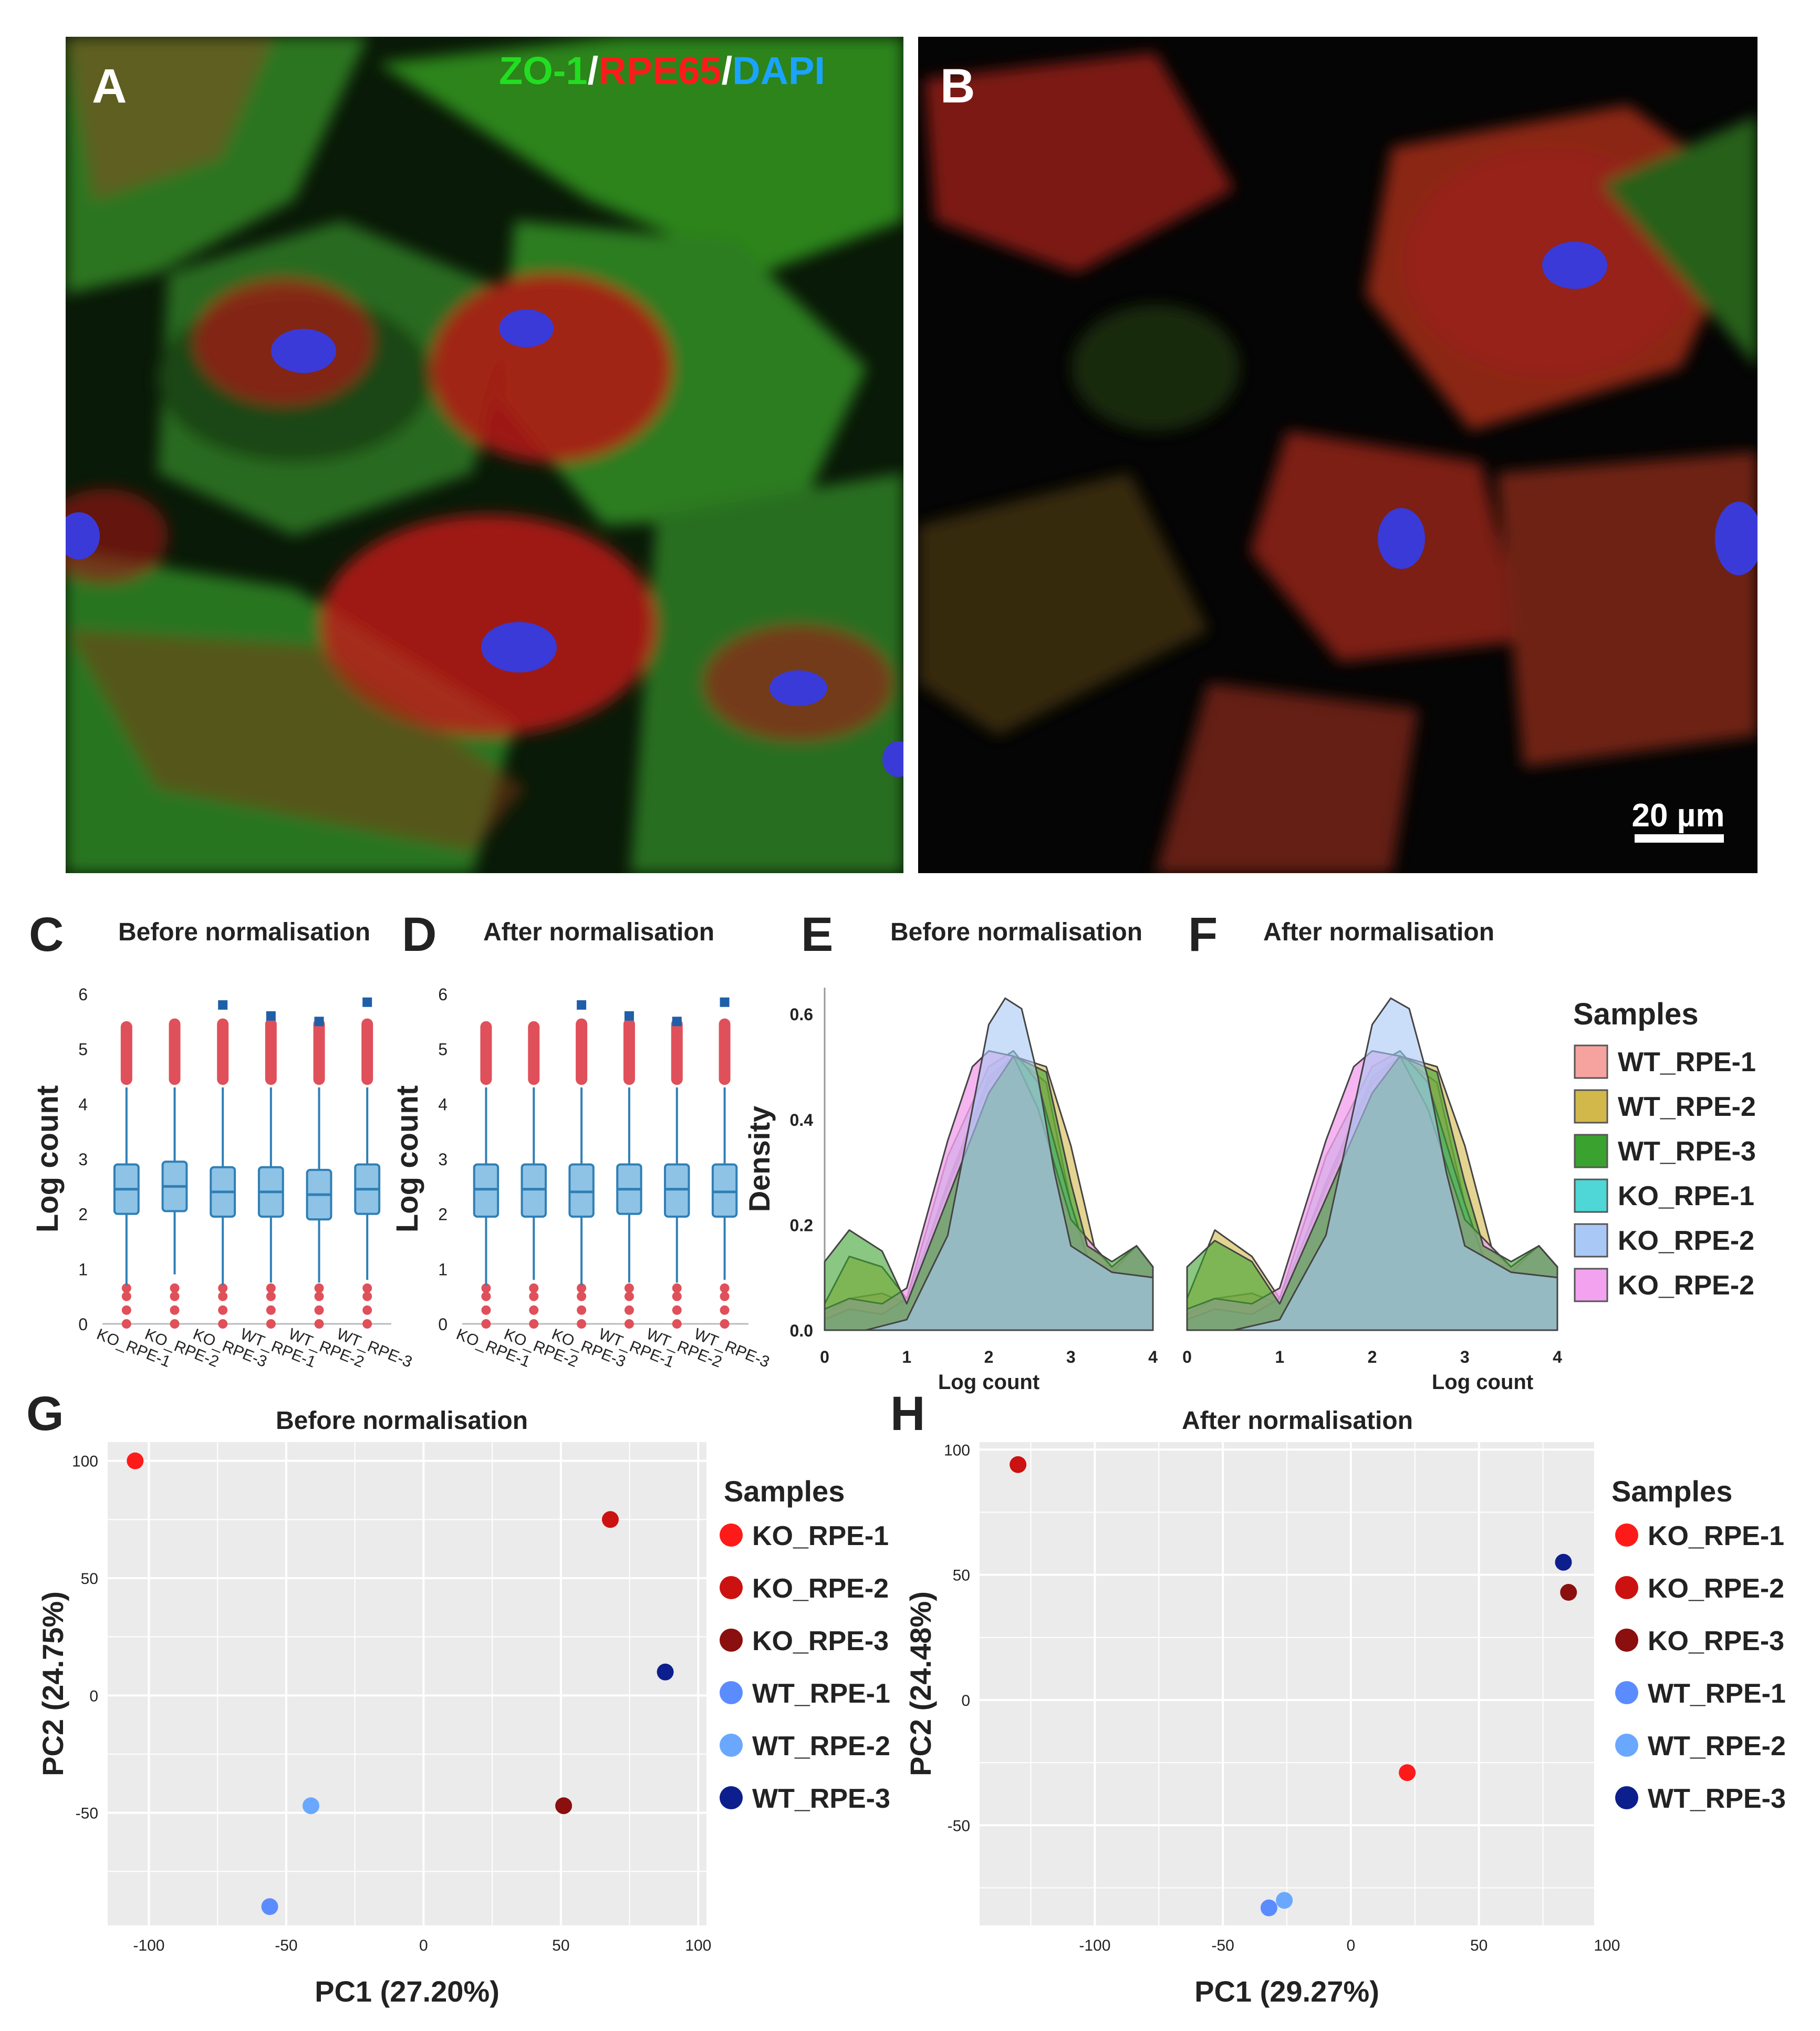 This screenshot has height=2031, width=1820. Describe the element at coordinates (1373, 1357) in the screenshot. I see `F-xtick: 2` at that location.